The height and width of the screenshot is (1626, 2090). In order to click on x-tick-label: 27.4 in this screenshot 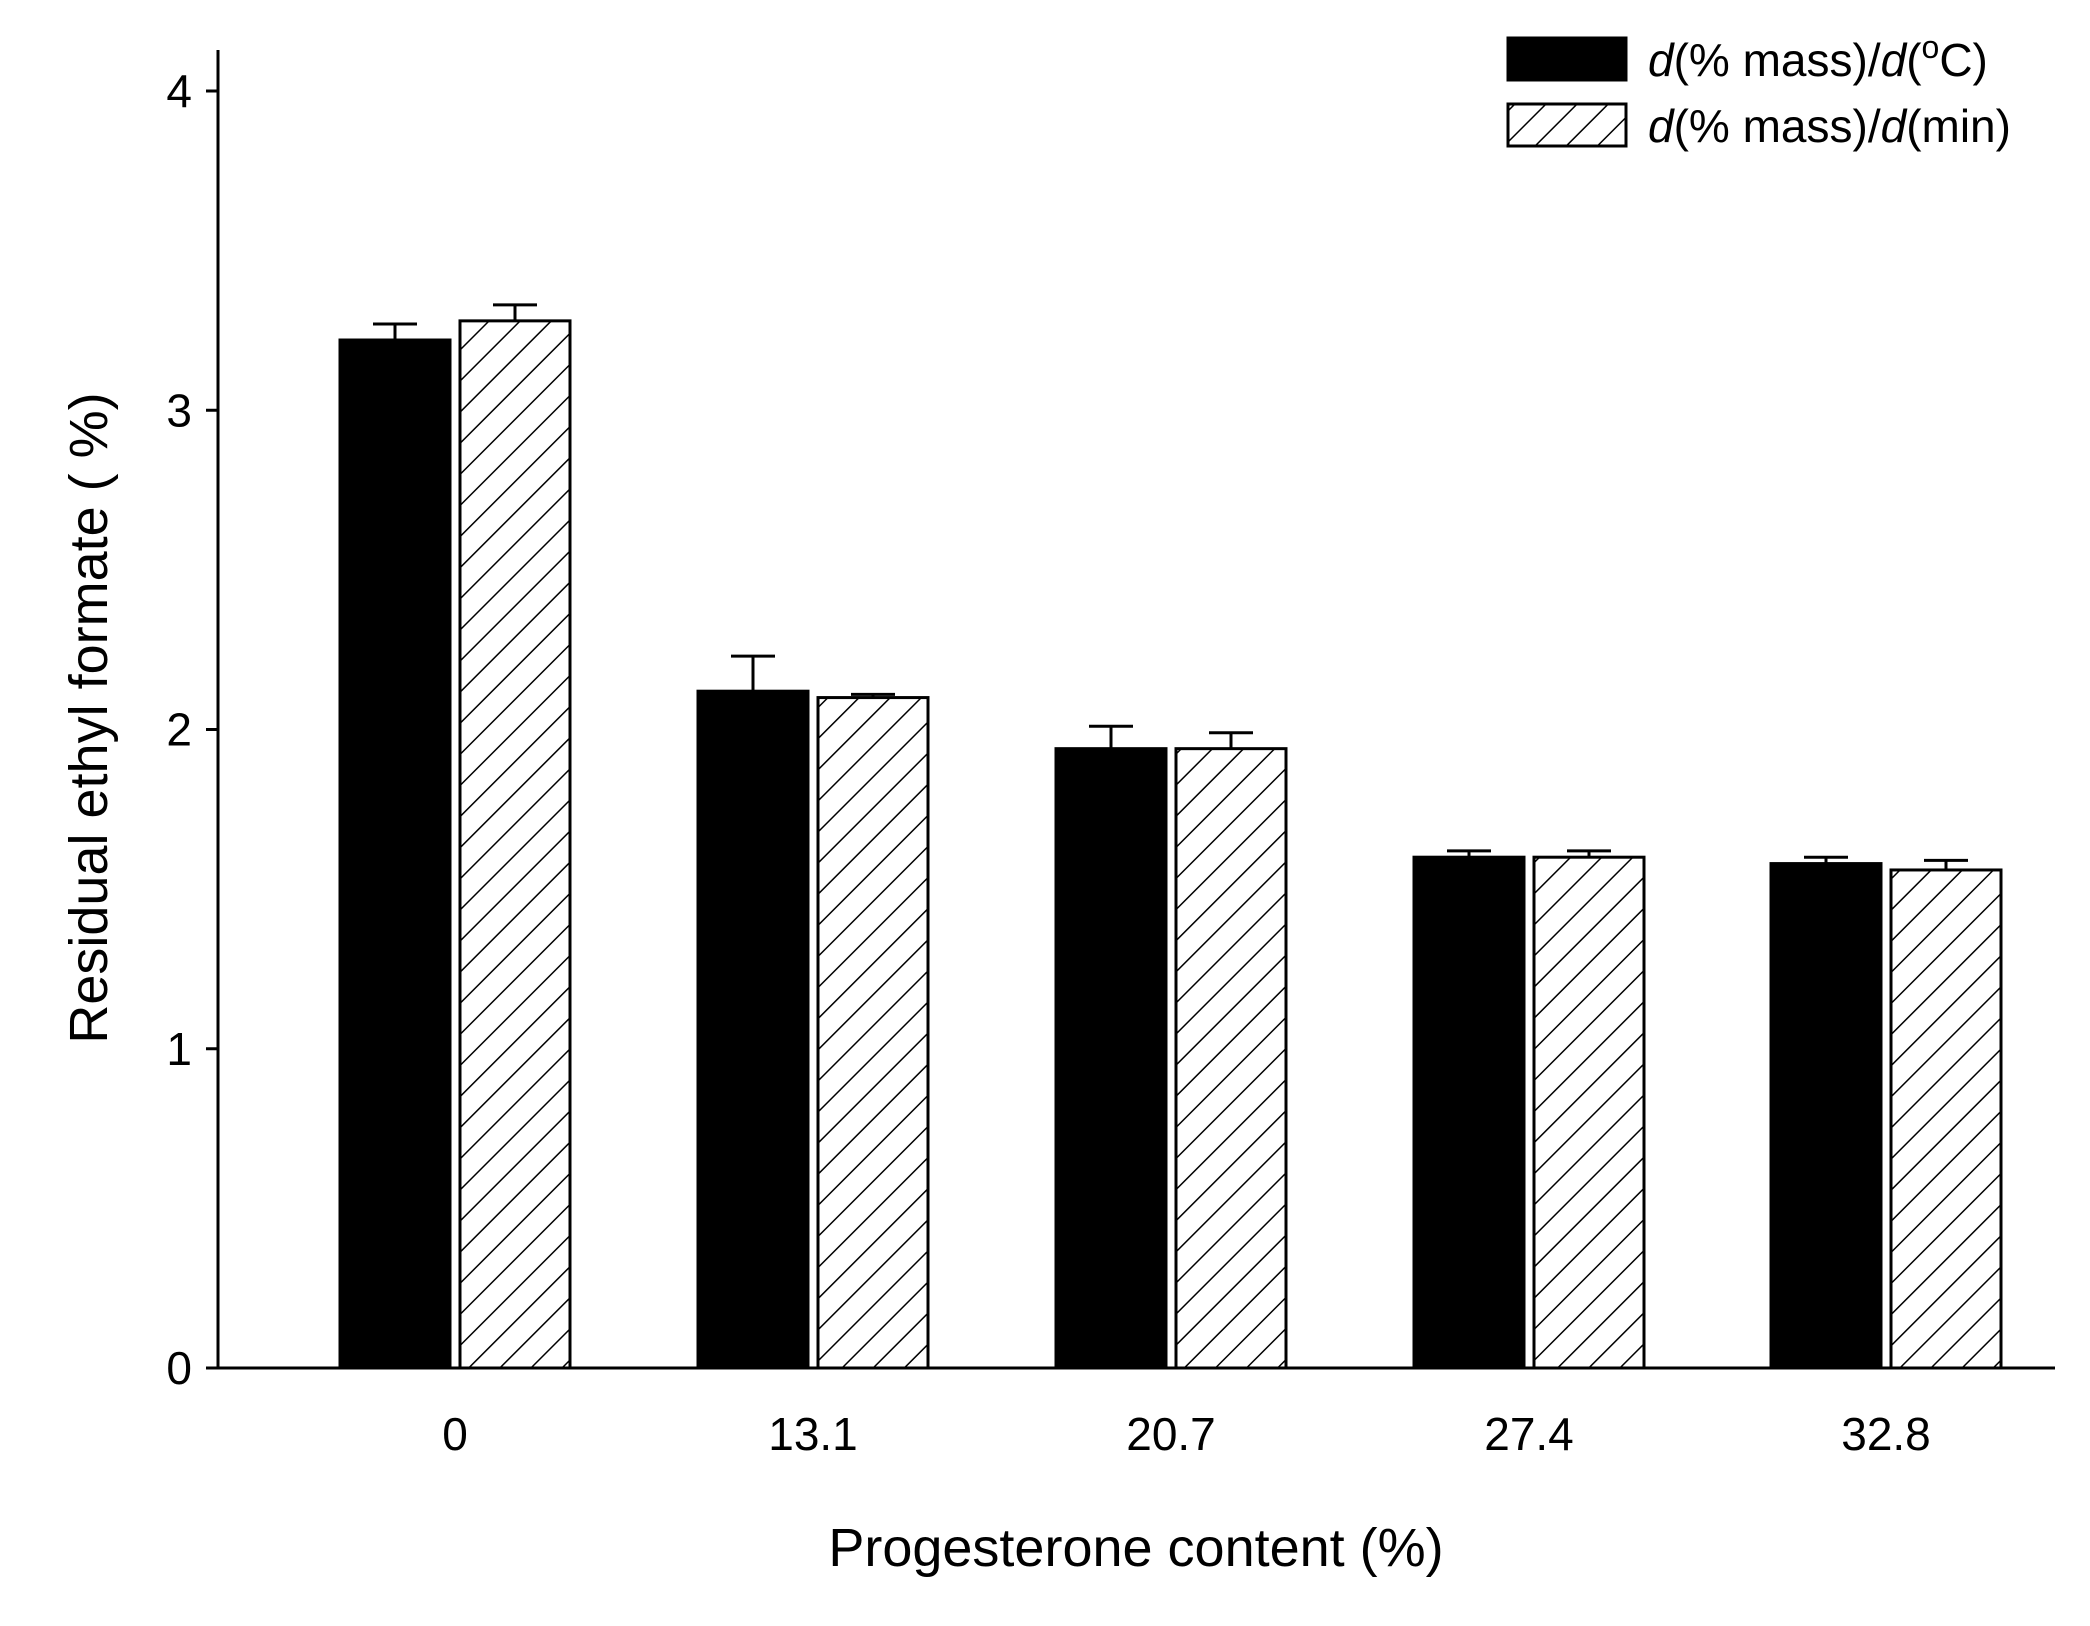, I will do `click(1529, 1434)`.